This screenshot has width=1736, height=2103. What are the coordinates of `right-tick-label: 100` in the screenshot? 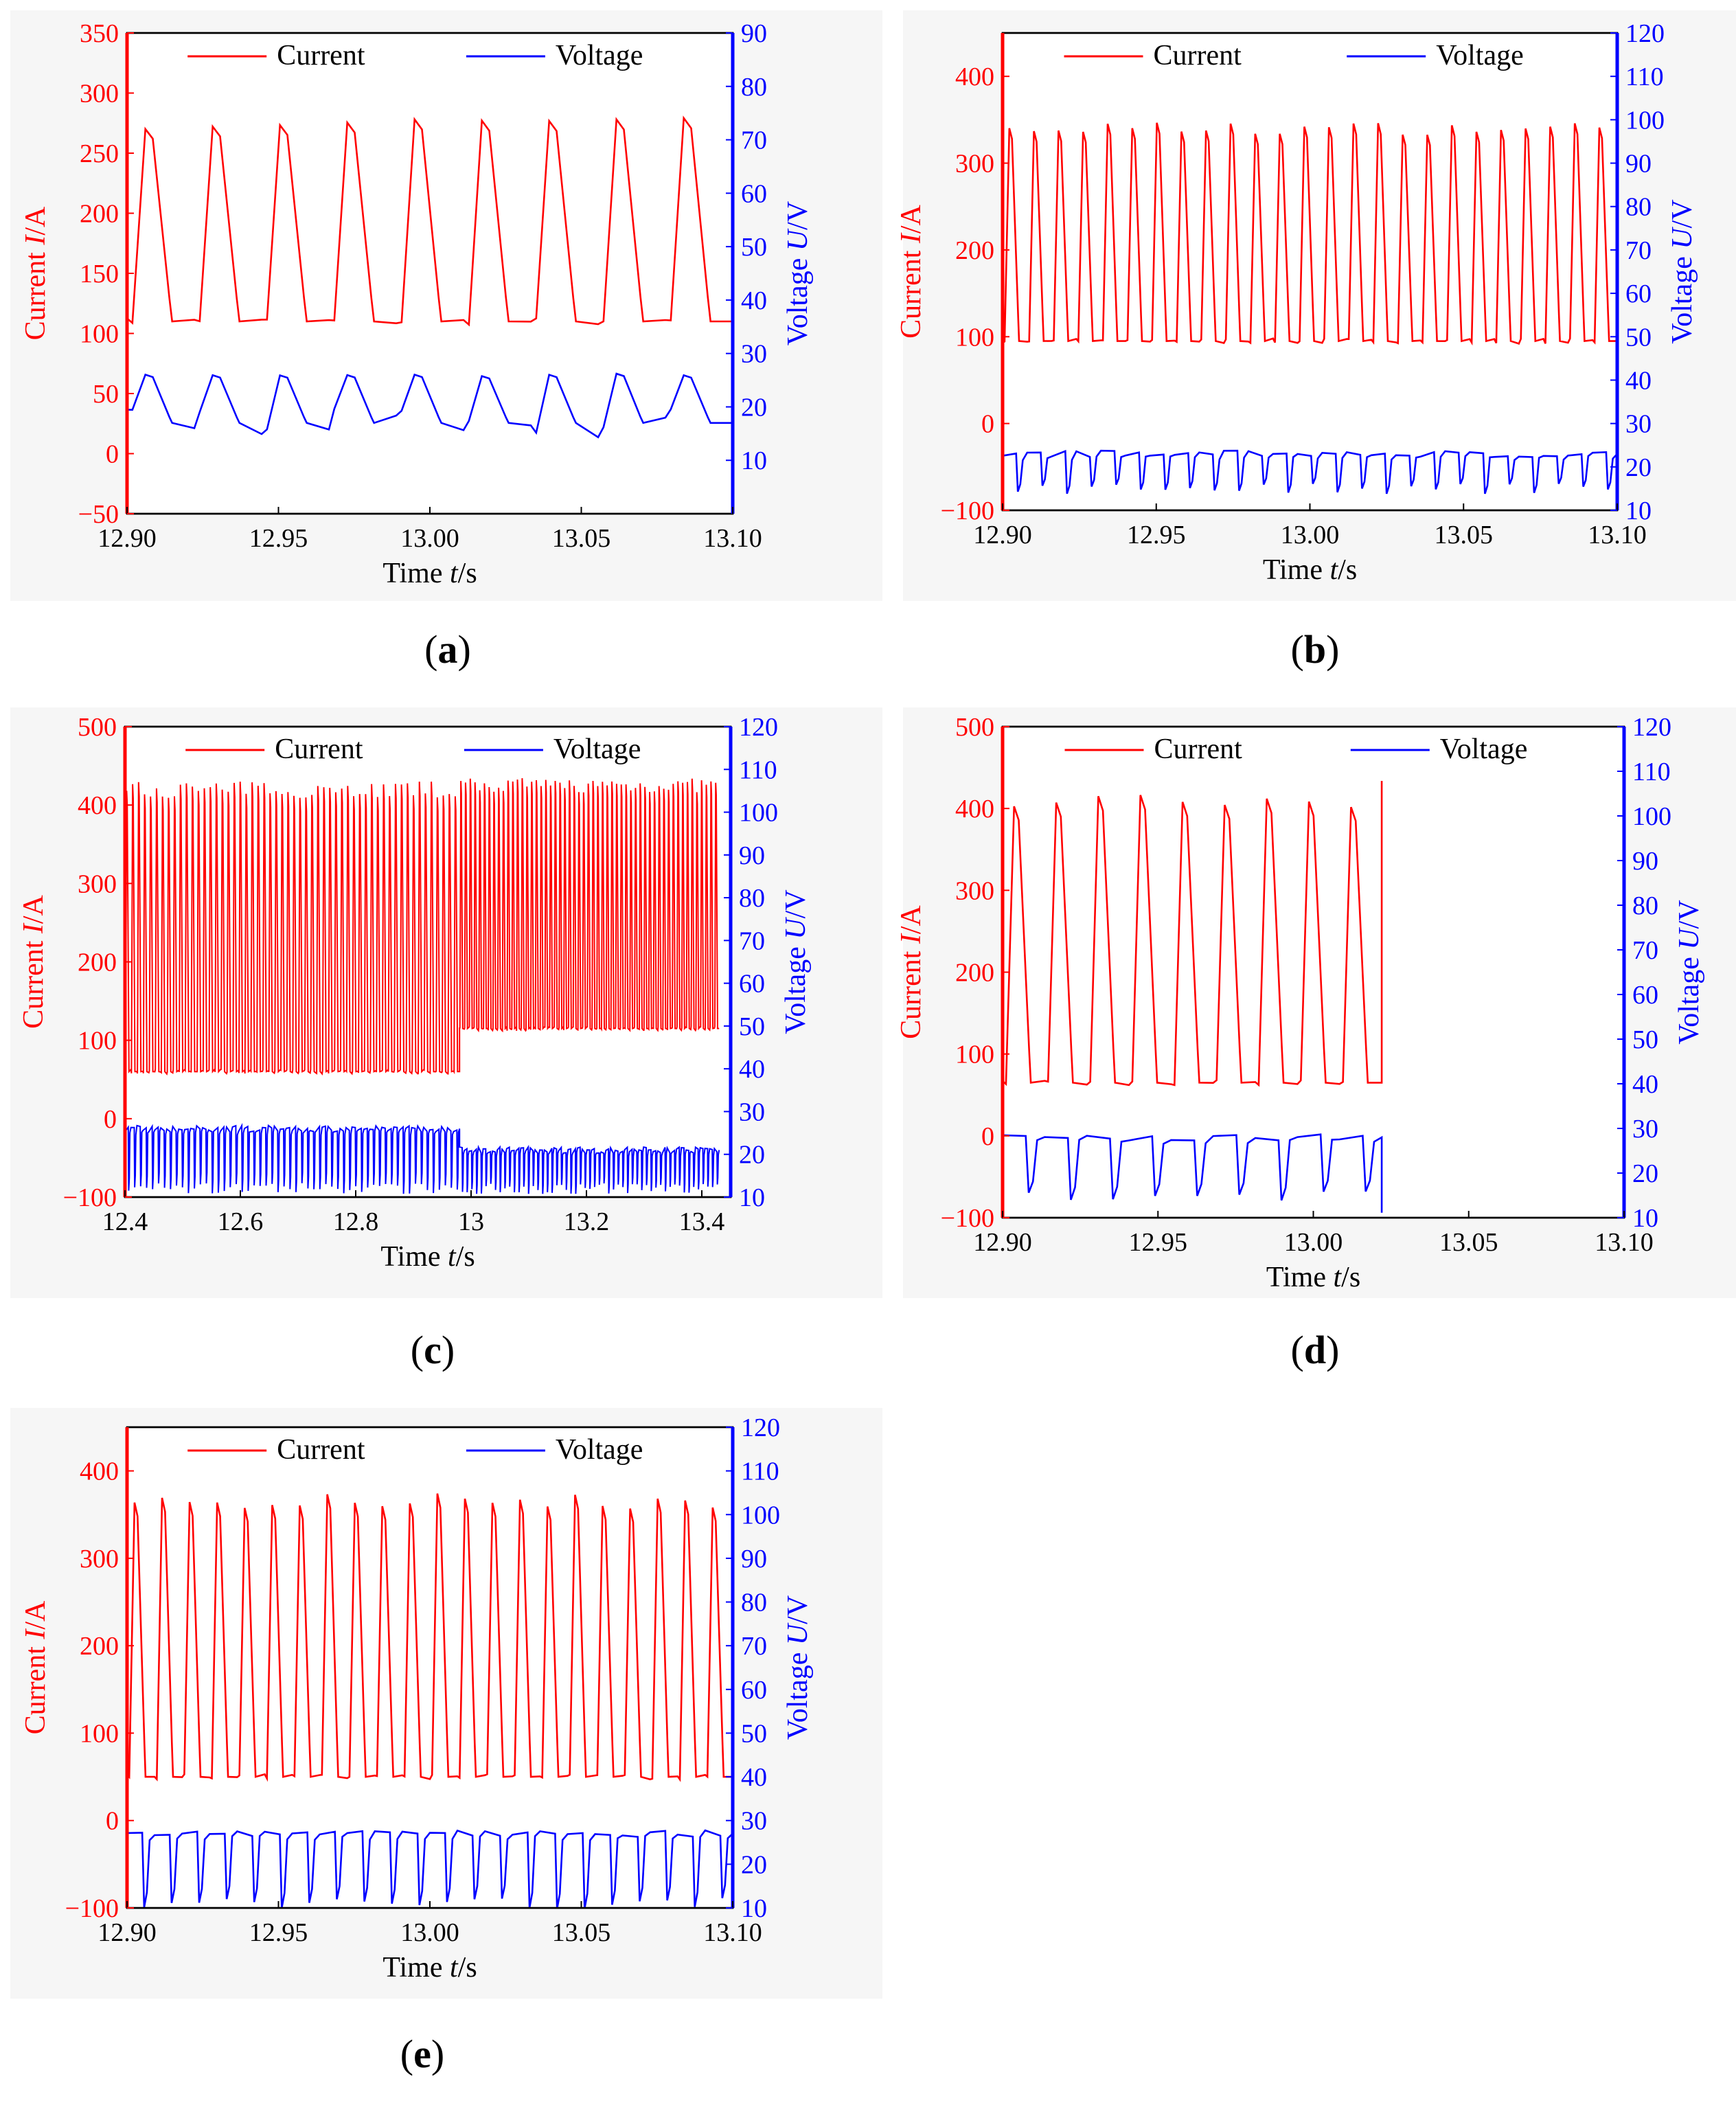 It's located at (758, 813).